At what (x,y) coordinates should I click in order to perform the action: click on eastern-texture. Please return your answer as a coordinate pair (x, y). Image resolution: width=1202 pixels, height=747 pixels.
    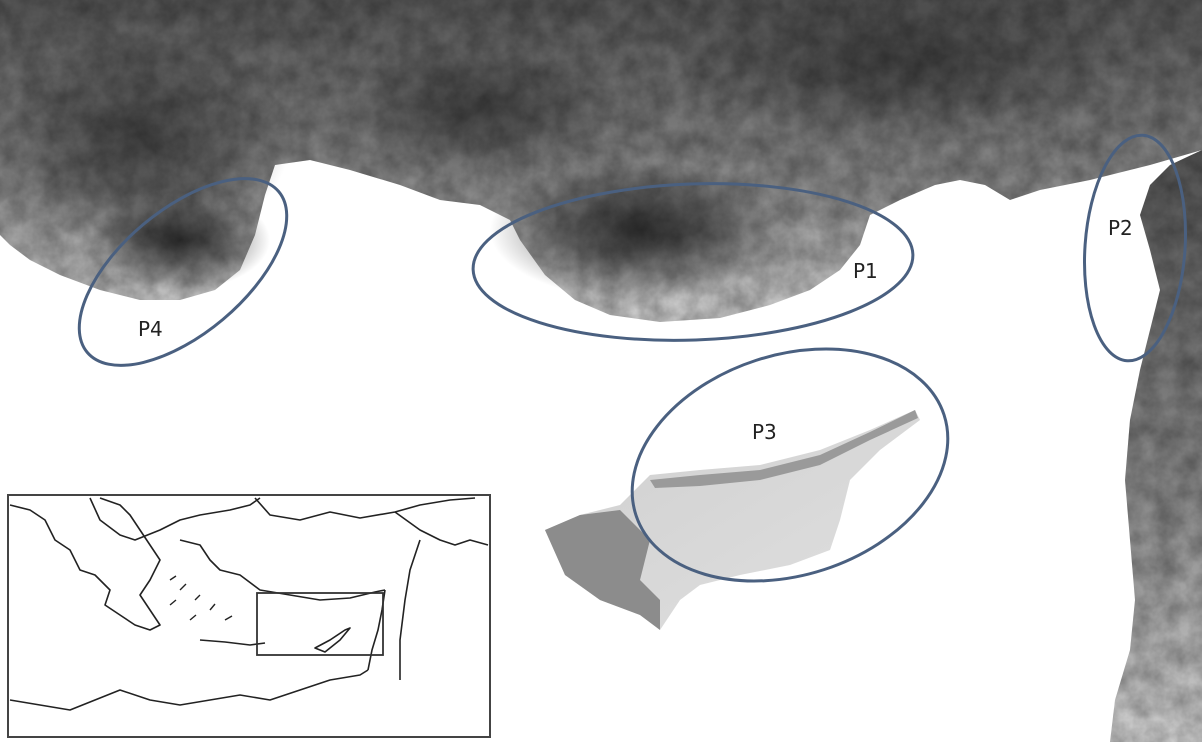
    Looking at the image, I should click on (1156, 446).